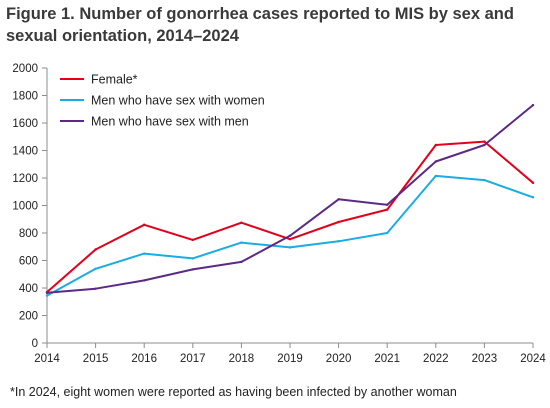 This screenshot has height=408, width=550. I want to click on data-point-men-who-have-sex-with-men-2024, so click(533, 105).